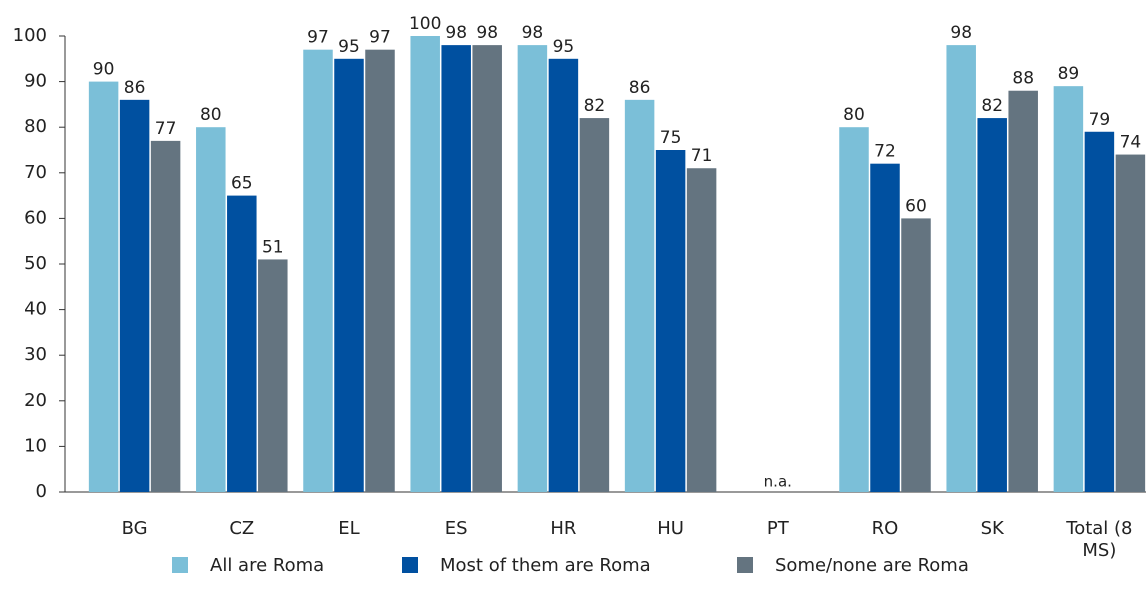 The width and height of the screenshot is (1146, 605). Describe the element at coordinates (1131, 143) in the screenshot. I see `data-label: 74` at that location.